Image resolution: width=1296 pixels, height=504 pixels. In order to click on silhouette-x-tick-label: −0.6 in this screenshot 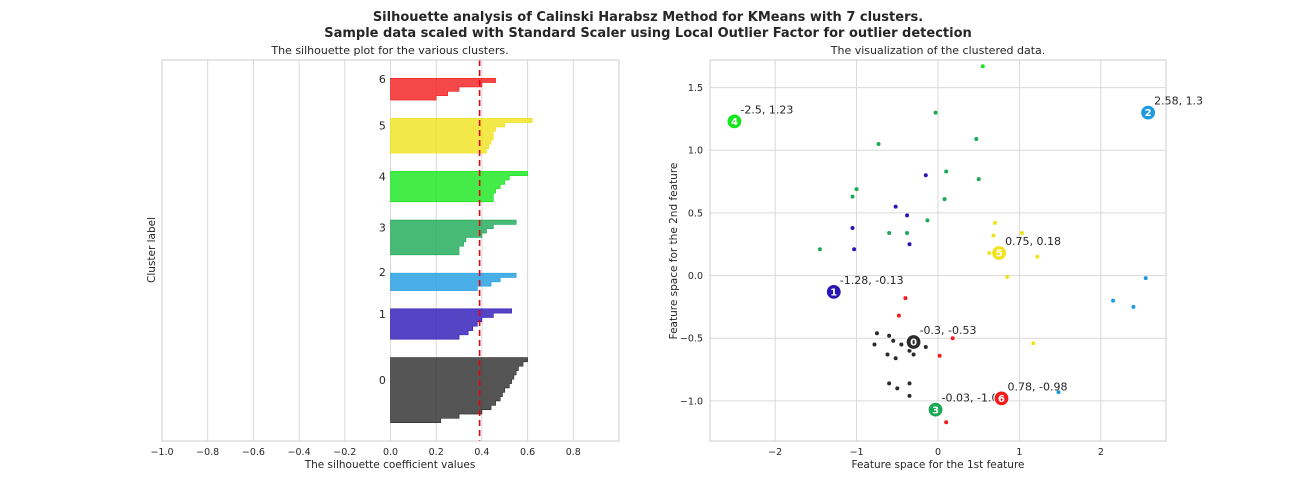, I will do `click(253, 452)`.